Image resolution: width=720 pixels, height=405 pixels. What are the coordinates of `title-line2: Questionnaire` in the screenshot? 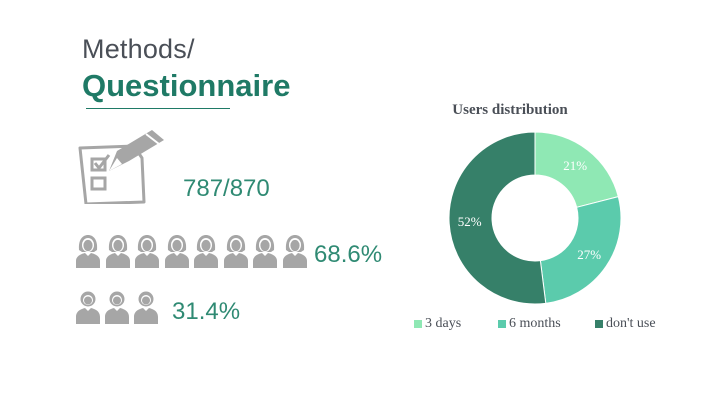 It's located at (186, 85).